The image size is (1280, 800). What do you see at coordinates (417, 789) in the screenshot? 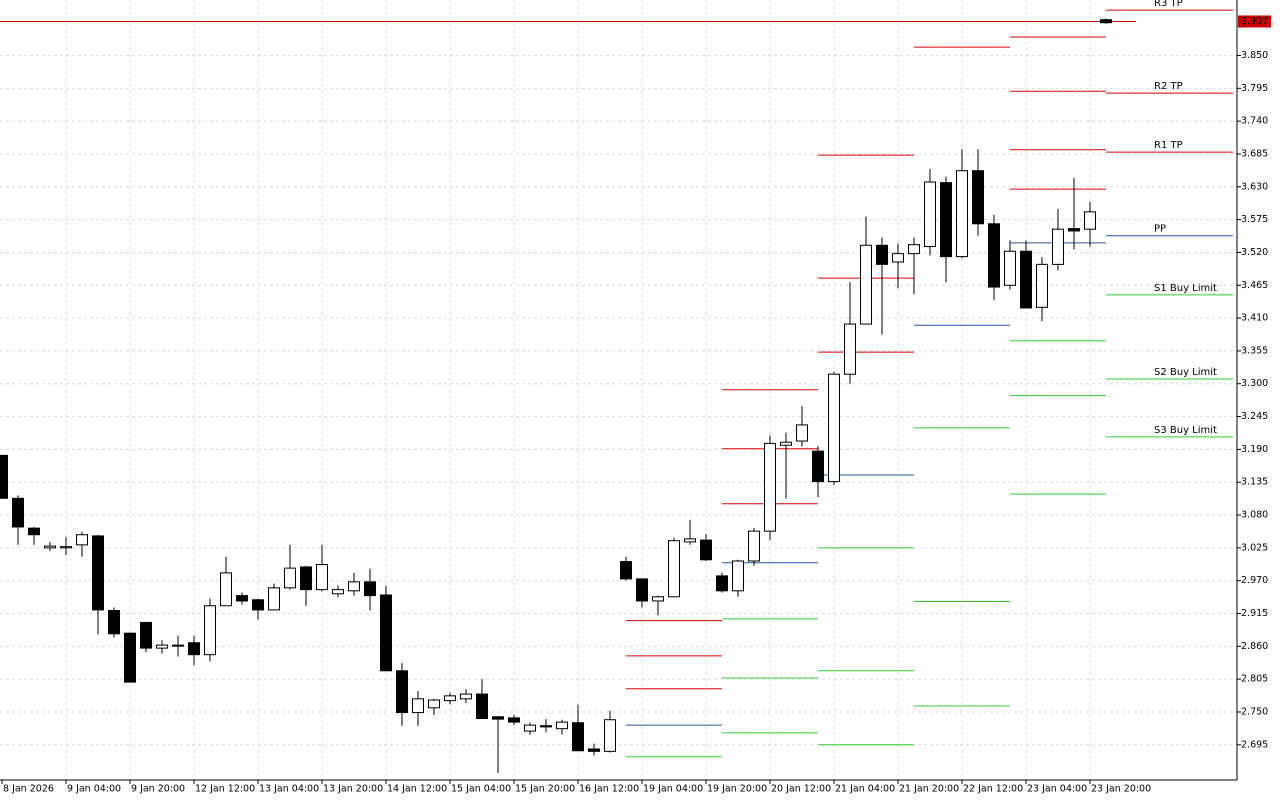
I see `x-tick-label: 14 Jan 12:00` at bounding box center [417, 789].